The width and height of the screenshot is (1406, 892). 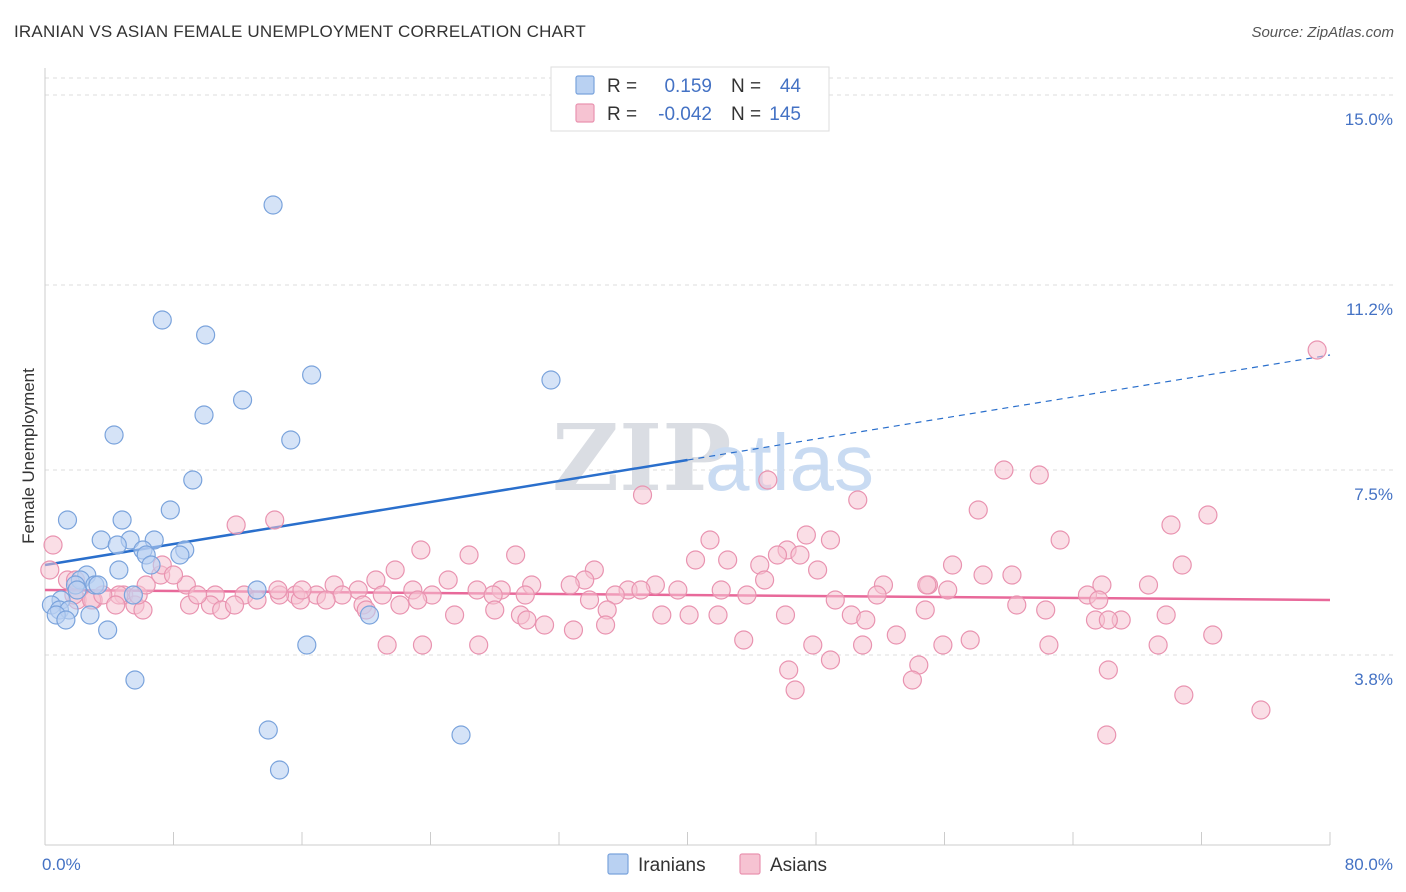 What do you see at coordinates (690, 99) in the screenshot?
I see `top-legend-box` at bounding box center [690, 99].